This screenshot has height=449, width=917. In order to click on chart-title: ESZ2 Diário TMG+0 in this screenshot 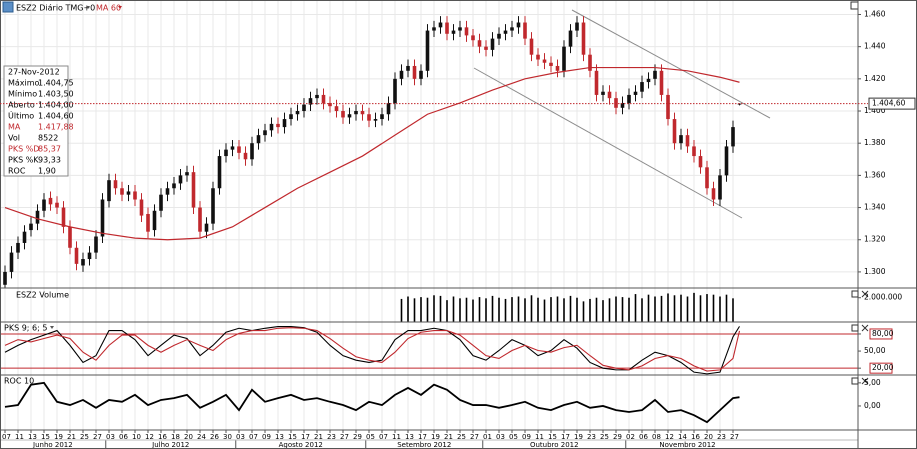, I will do `click(55, 8)`.